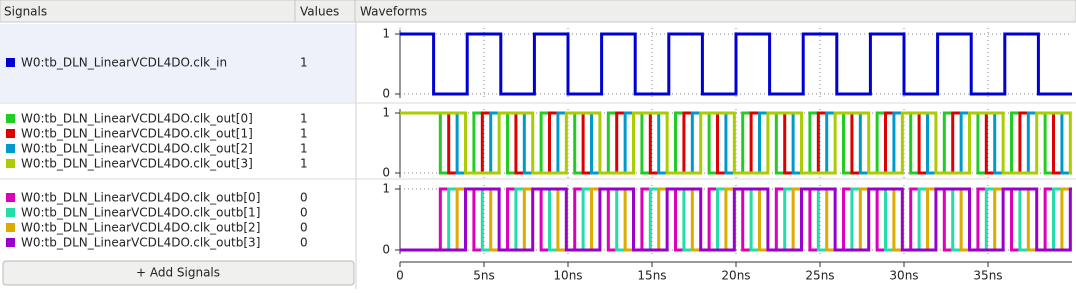 The width and height of the screenshot is (1076, 293). Describe the element at coordinates (137, 149) in the screenshot. I see `signal-name: W0:tb_DLN_LinearVCDL4DO.clk_out[2]` at that location.